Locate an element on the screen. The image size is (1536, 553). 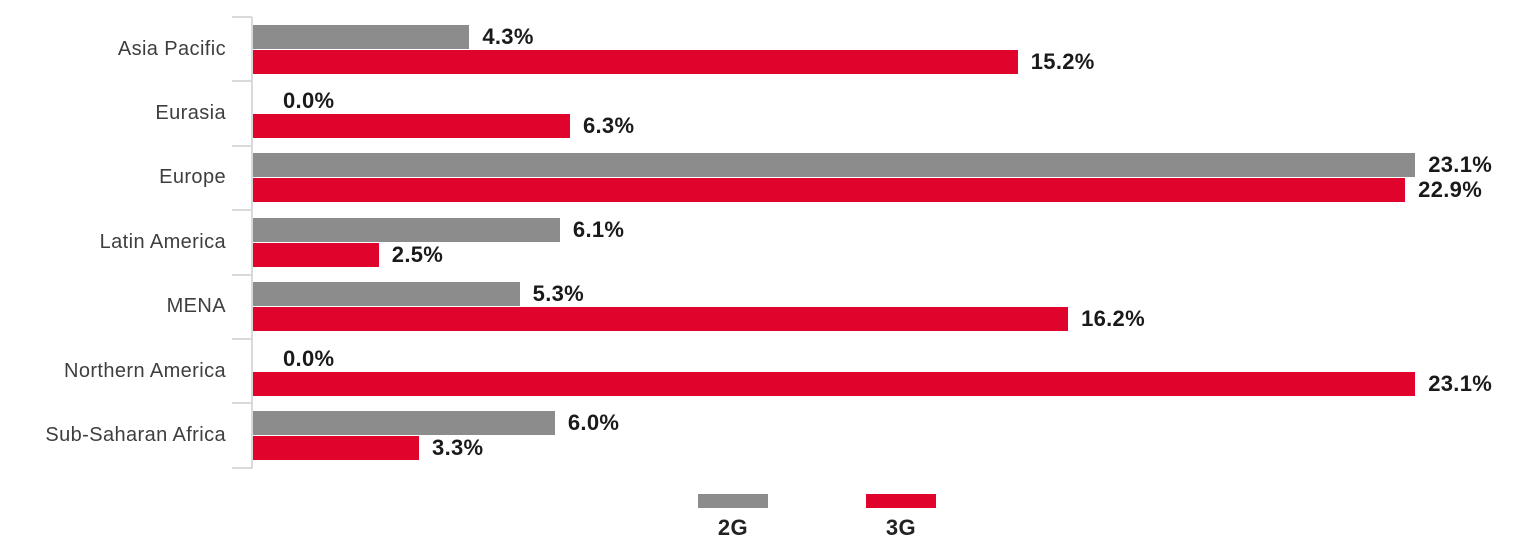
category-label: Sub-Saharan Africa is located at coordinates (135, 435).